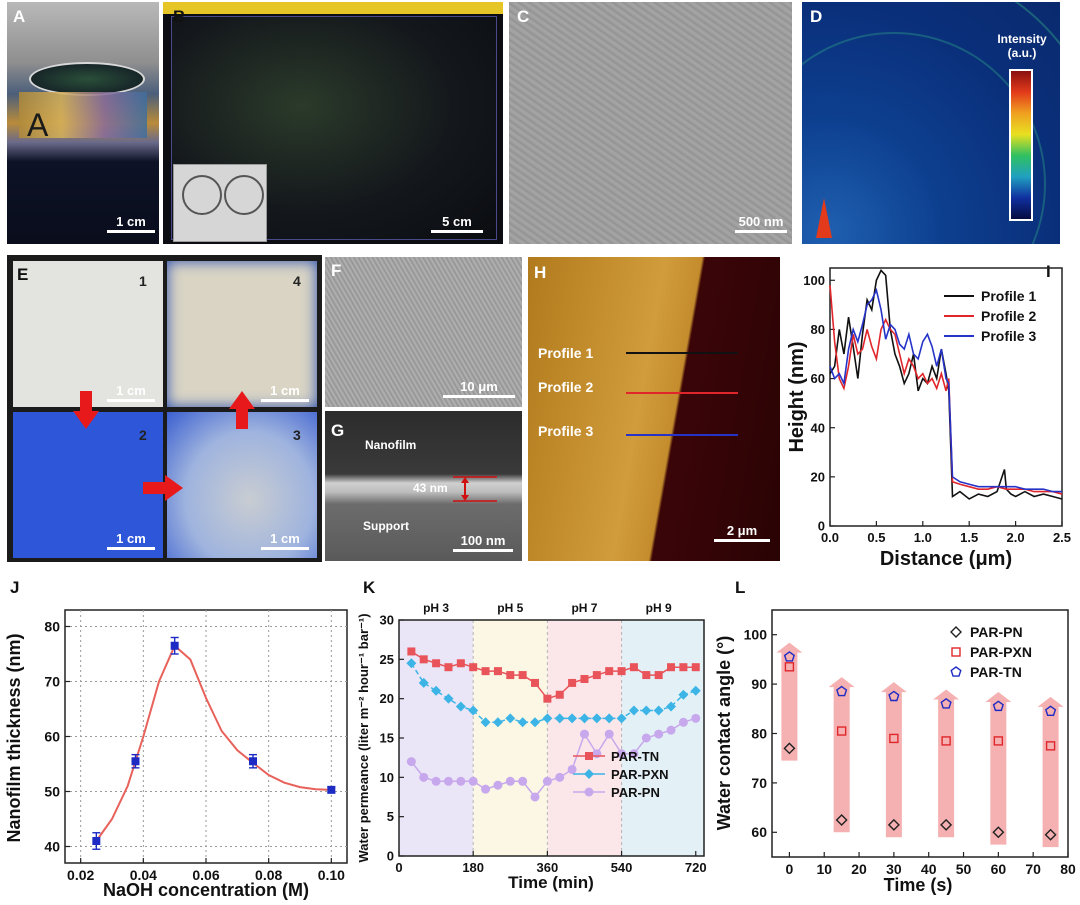 The image size is (1080, 905). I want to click on y-tick-label: 90, so click(759, 684).